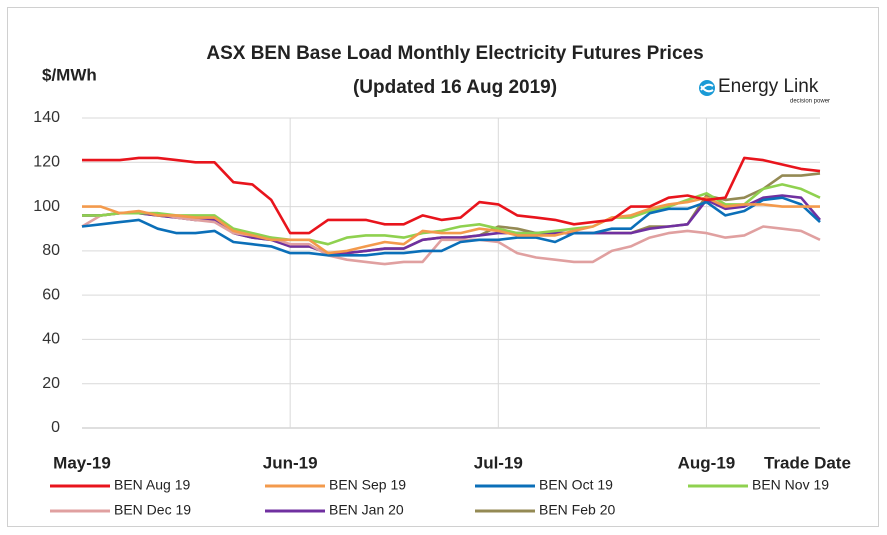 This screenshot has height=535, width=887. What do you see at coordinates (152, 485) in the screenshot?
I see `legend-label: BEN Aug 19` at bounding box center [152, 485].